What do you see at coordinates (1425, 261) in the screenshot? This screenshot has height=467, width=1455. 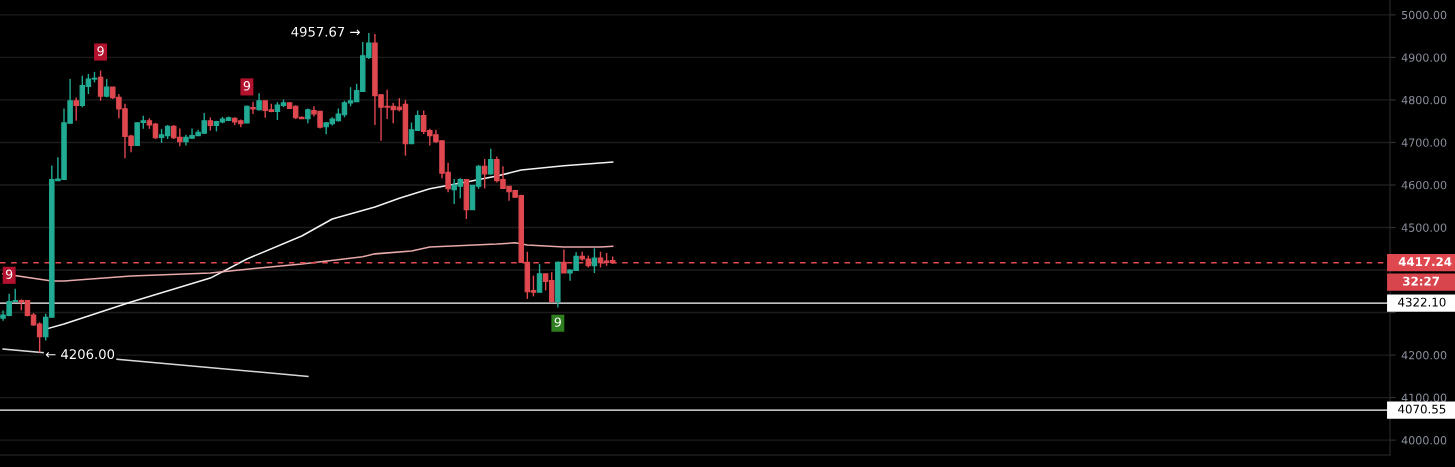 I see `ref-line-label: 4417.24` at bounding box center [1425, 261].